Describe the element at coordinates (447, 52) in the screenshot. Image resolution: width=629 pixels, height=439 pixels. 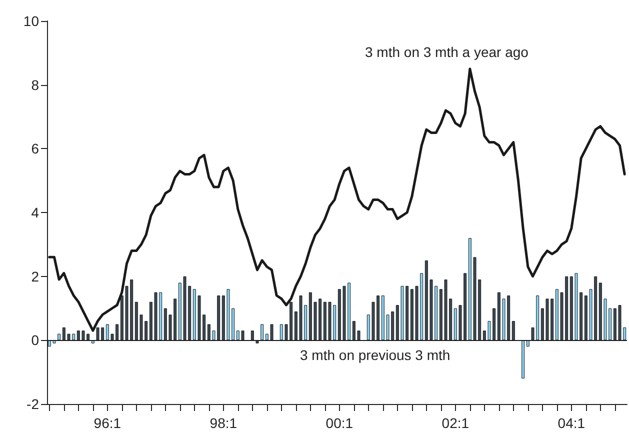
I see `text: 3 mth on 3 mth a year ago` at that location.